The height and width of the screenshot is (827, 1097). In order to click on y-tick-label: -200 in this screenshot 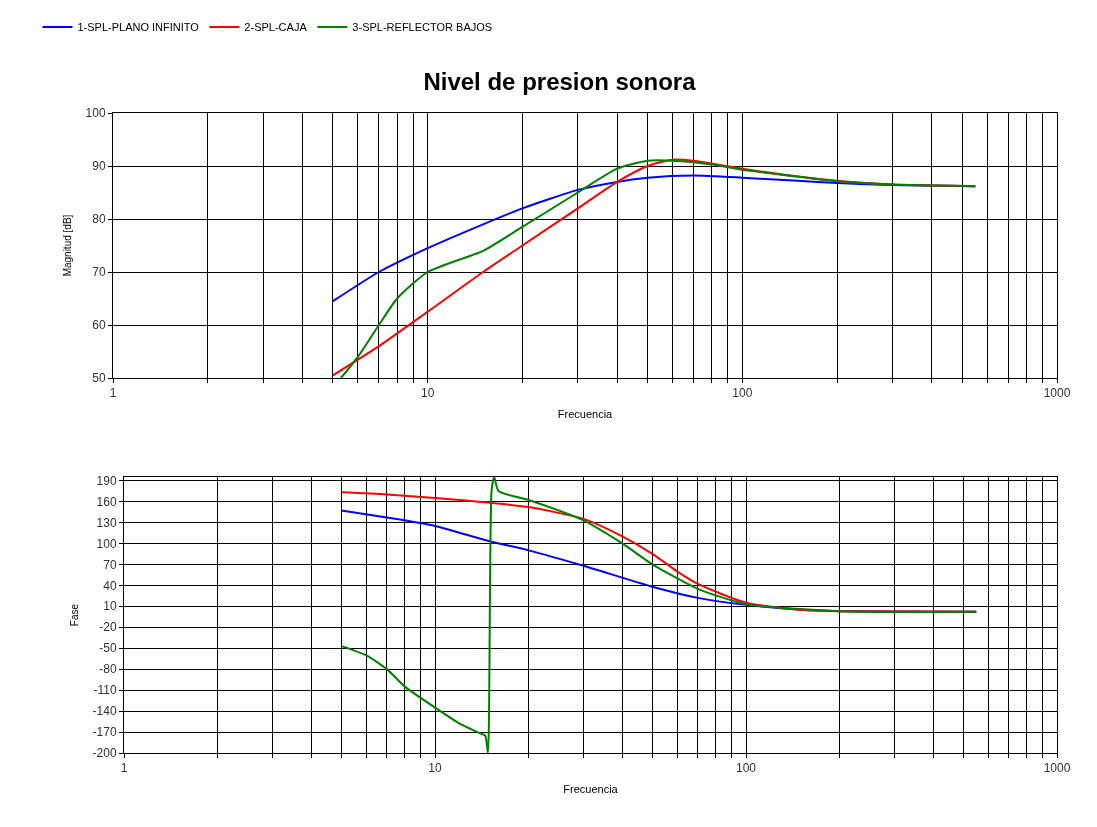, I will do `click(104, 753)`.